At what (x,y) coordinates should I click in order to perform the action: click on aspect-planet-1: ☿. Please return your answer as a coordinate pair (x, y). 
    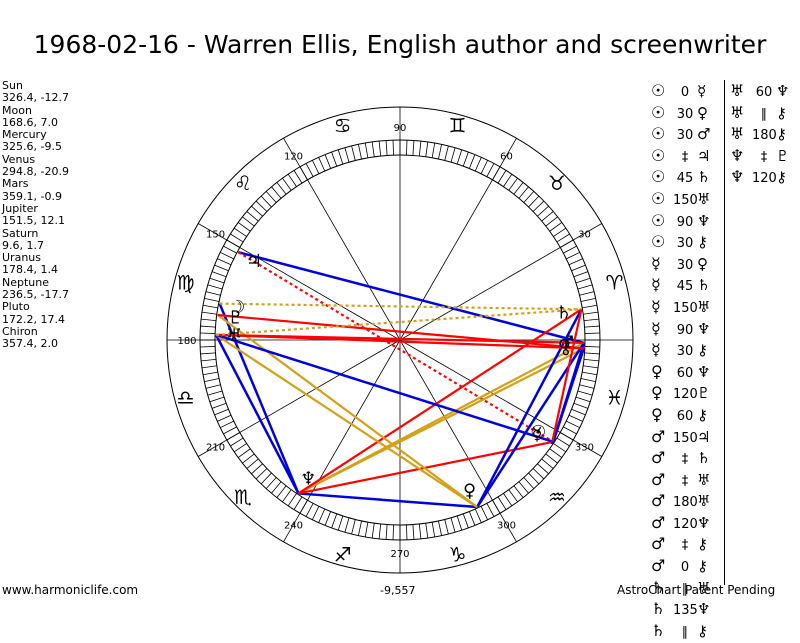
    Looking at the image, I should click on (656, 263).